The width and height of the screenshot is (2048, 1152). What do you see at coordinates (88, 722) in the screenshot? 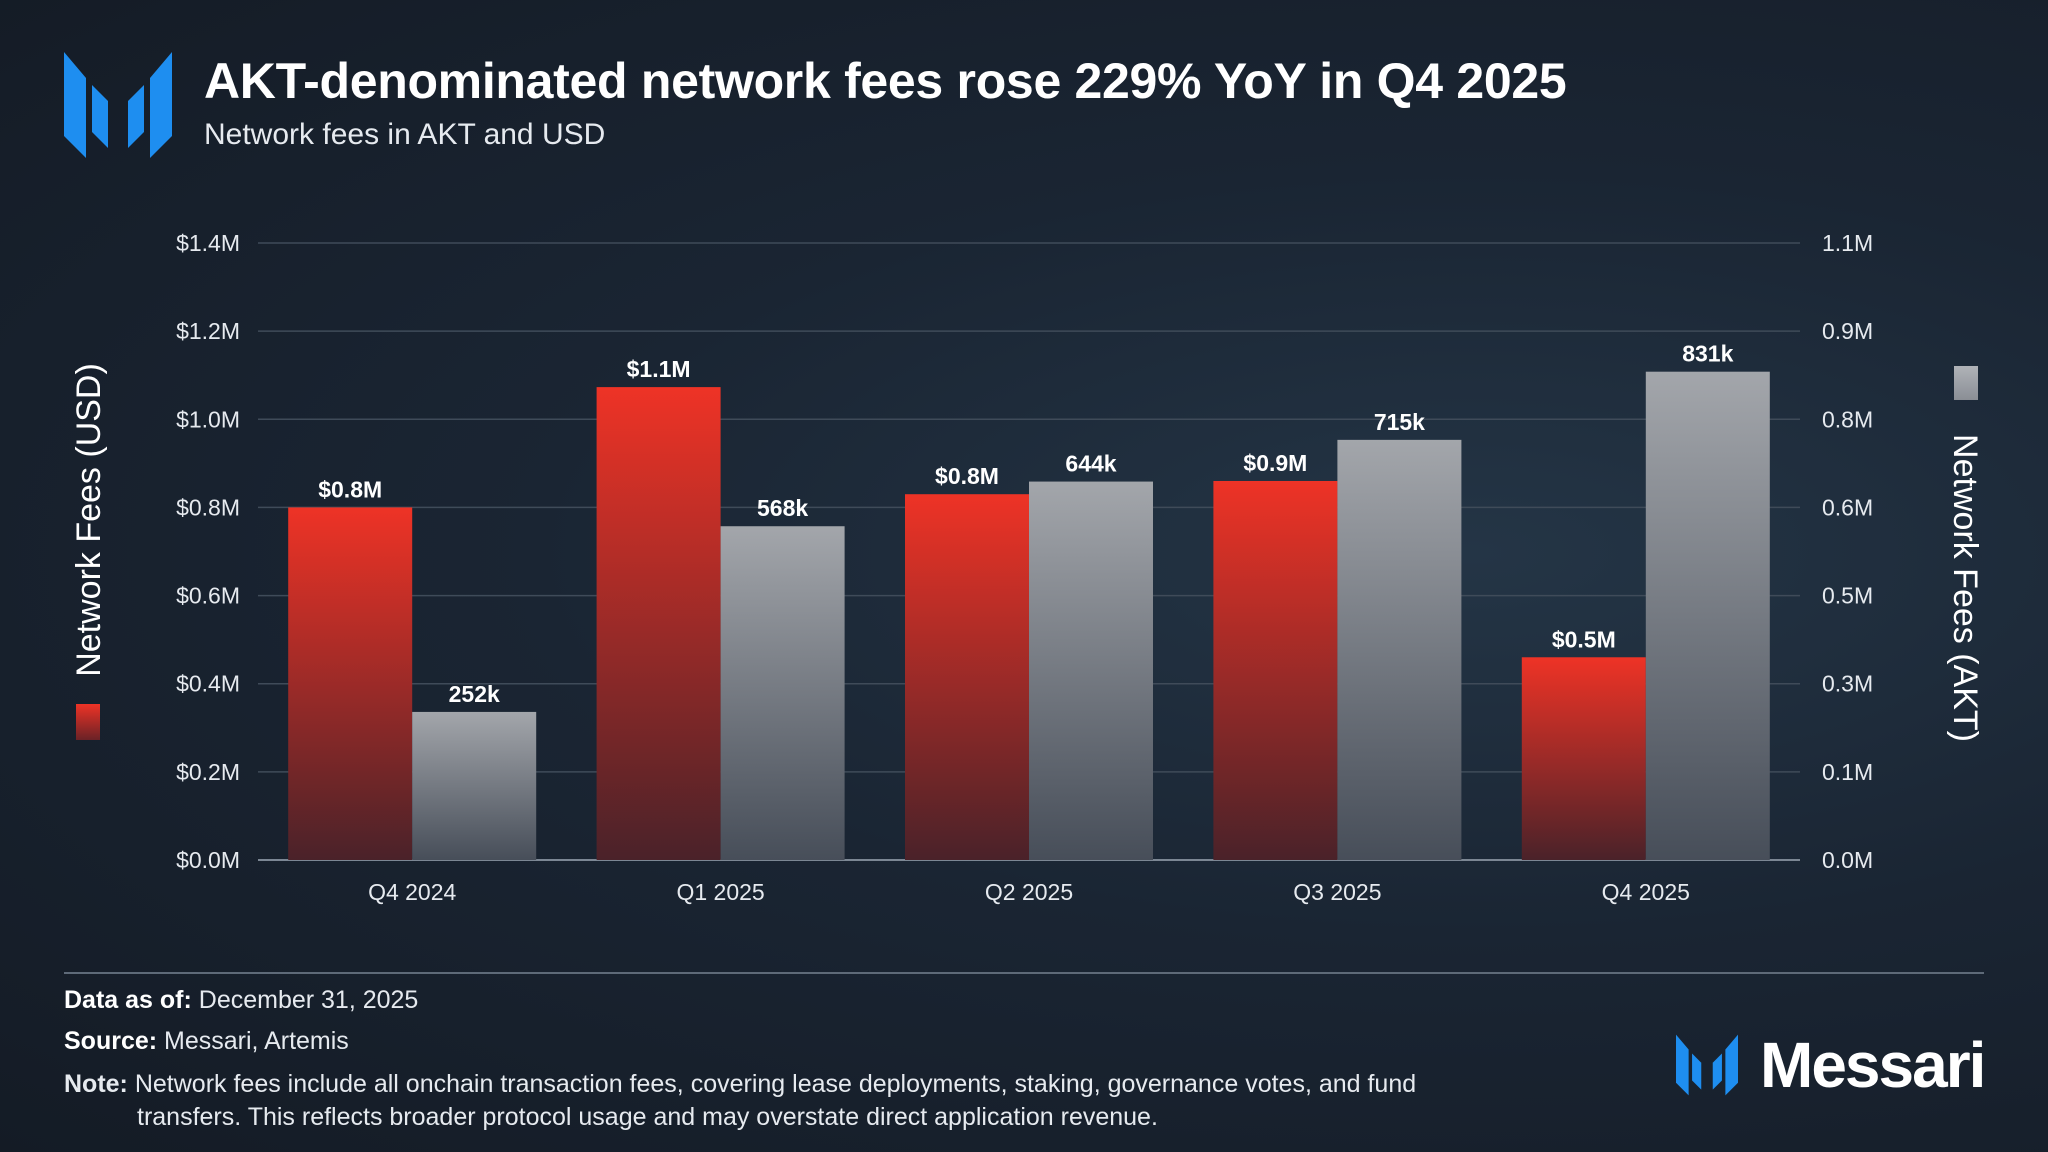
I see `usd-axis-swatch` at bounding box center [88, 722].